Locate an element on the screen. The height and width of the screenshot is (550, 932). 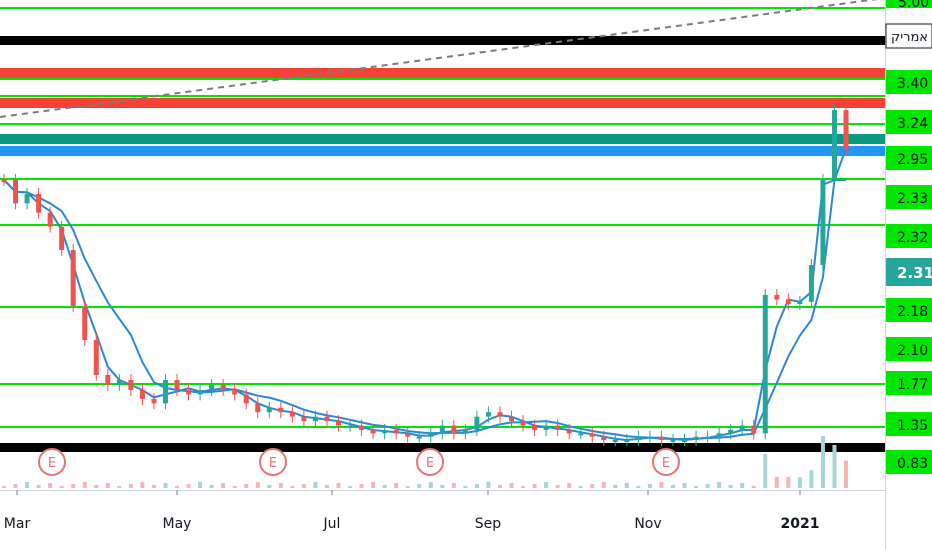
level-red-upper is located at coordinates (442, 73).